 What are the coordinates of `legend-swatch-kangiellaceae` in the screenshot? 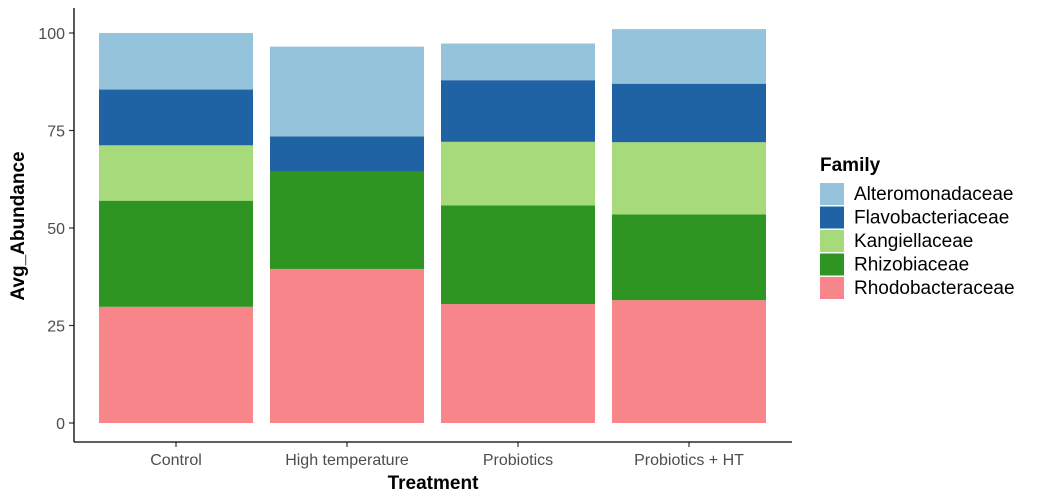 It's located at (832, 241).